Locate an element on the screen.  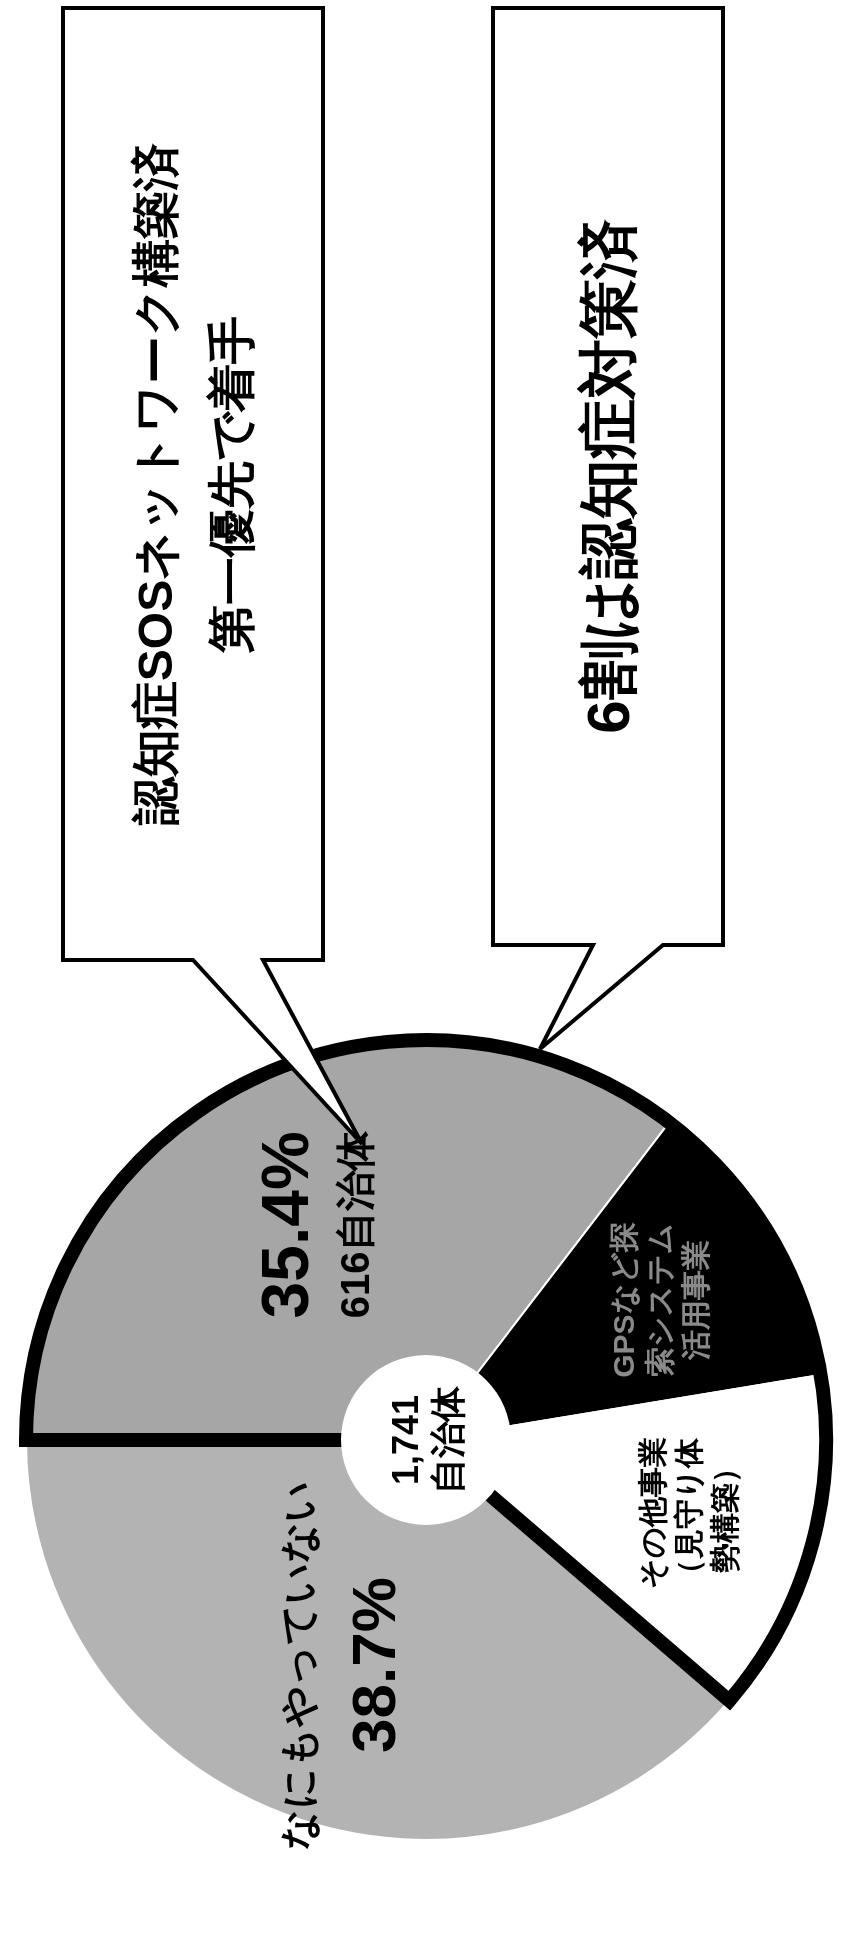
annotation: 6割は認知症対策済 is located at coordinates (608, 476).